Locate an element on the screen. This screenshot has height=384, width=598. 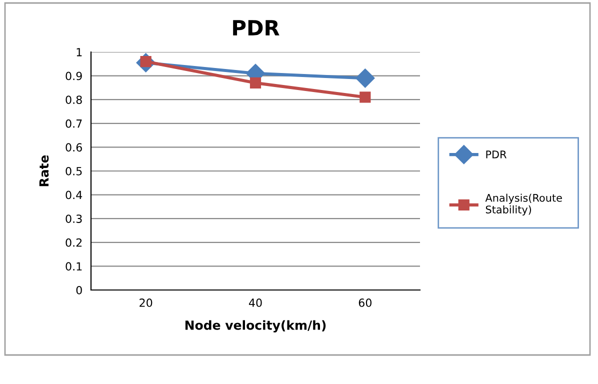
y-tick-label: 0.9 is located at coordinates (74, 76).